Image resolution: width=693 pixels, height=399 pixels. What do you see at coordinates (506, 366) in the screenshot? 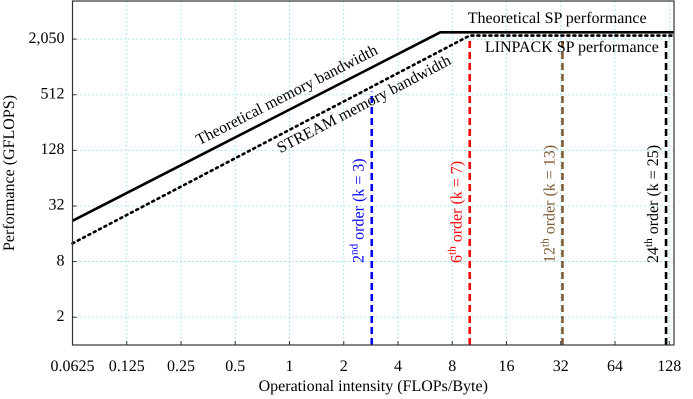
I see `x-tick-label: 16` at bounding box center [506, 366].